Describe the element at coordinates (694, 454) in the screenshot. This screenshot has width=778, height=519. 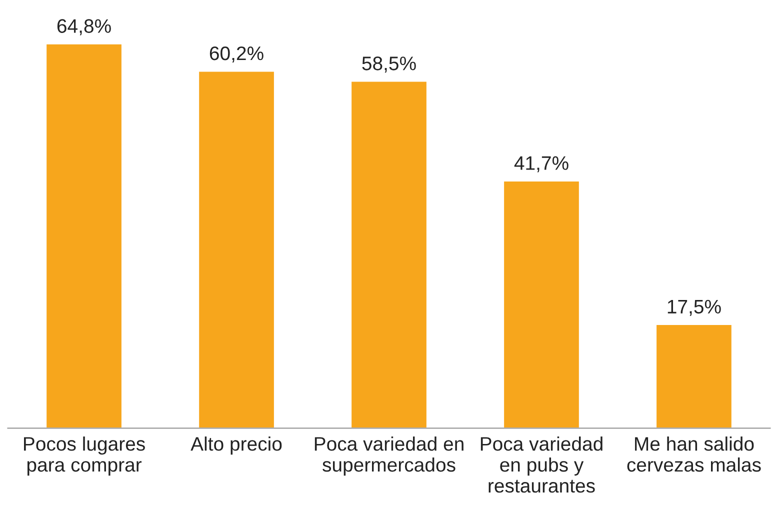
I see `x-tick-label: Me han salido cervezas malas` at that location.